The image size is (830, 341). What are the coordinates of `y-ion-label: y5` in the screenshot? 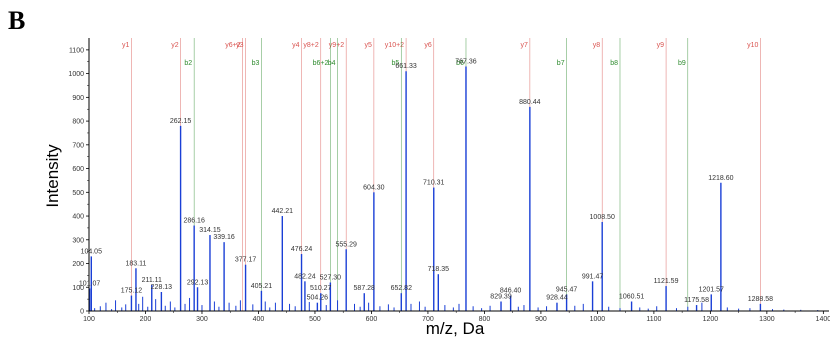 It's located at (368, 45).